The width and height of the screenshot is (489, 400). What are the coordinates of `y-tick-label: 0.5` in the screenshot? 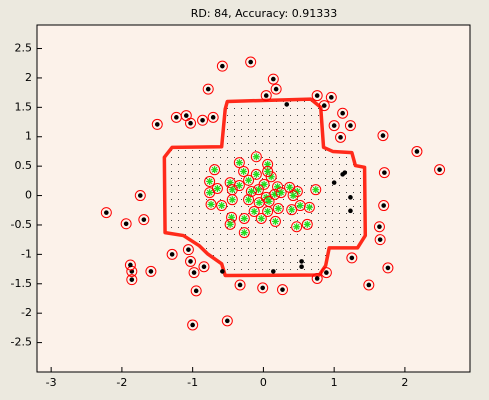 It's located at (24, 165).